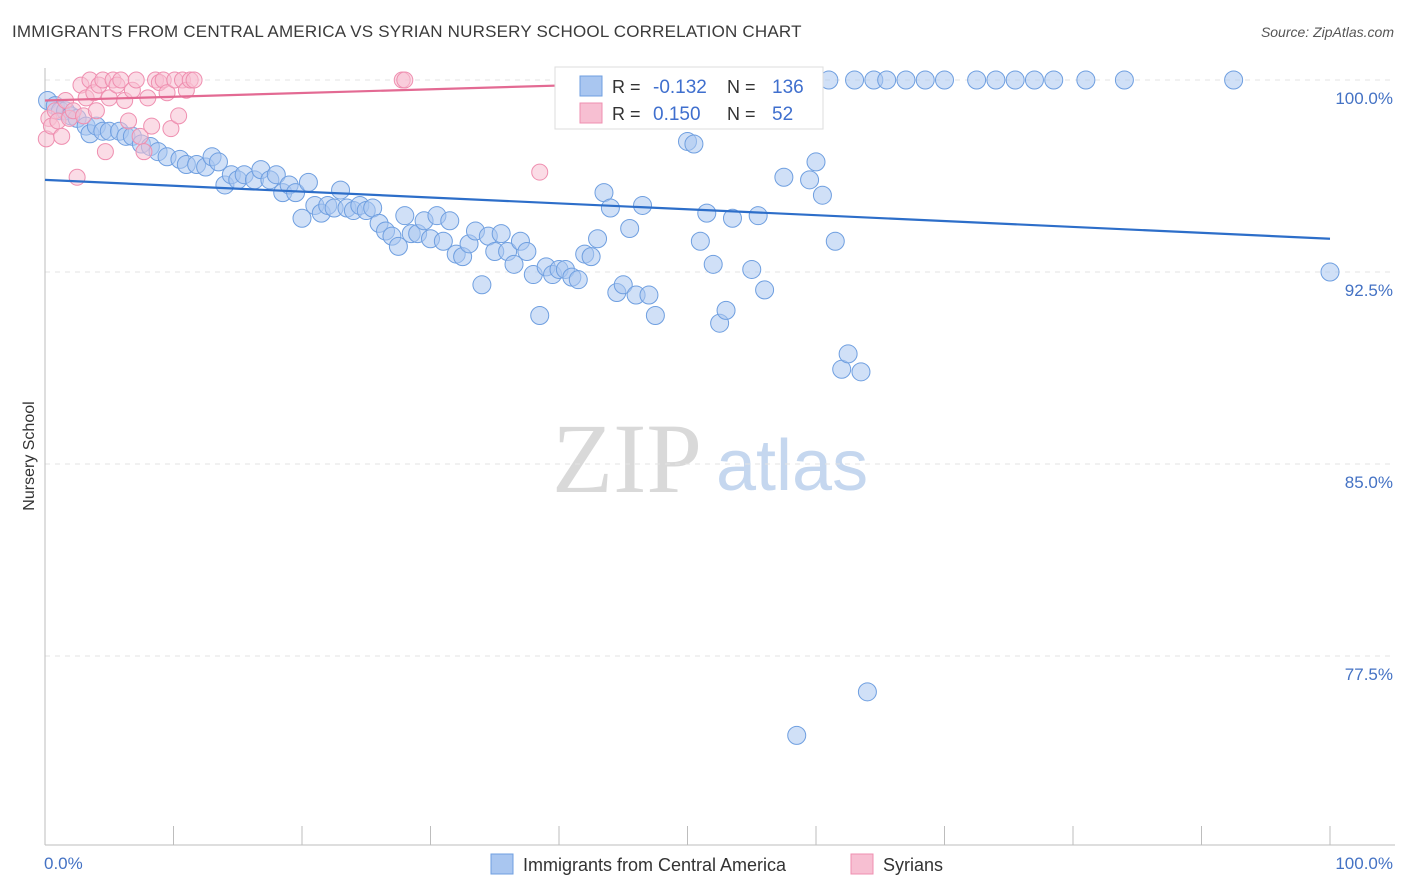  Describe the element at coordinates (591, 113) in the screenshot. I see `legend-swatch-pink` at that location.